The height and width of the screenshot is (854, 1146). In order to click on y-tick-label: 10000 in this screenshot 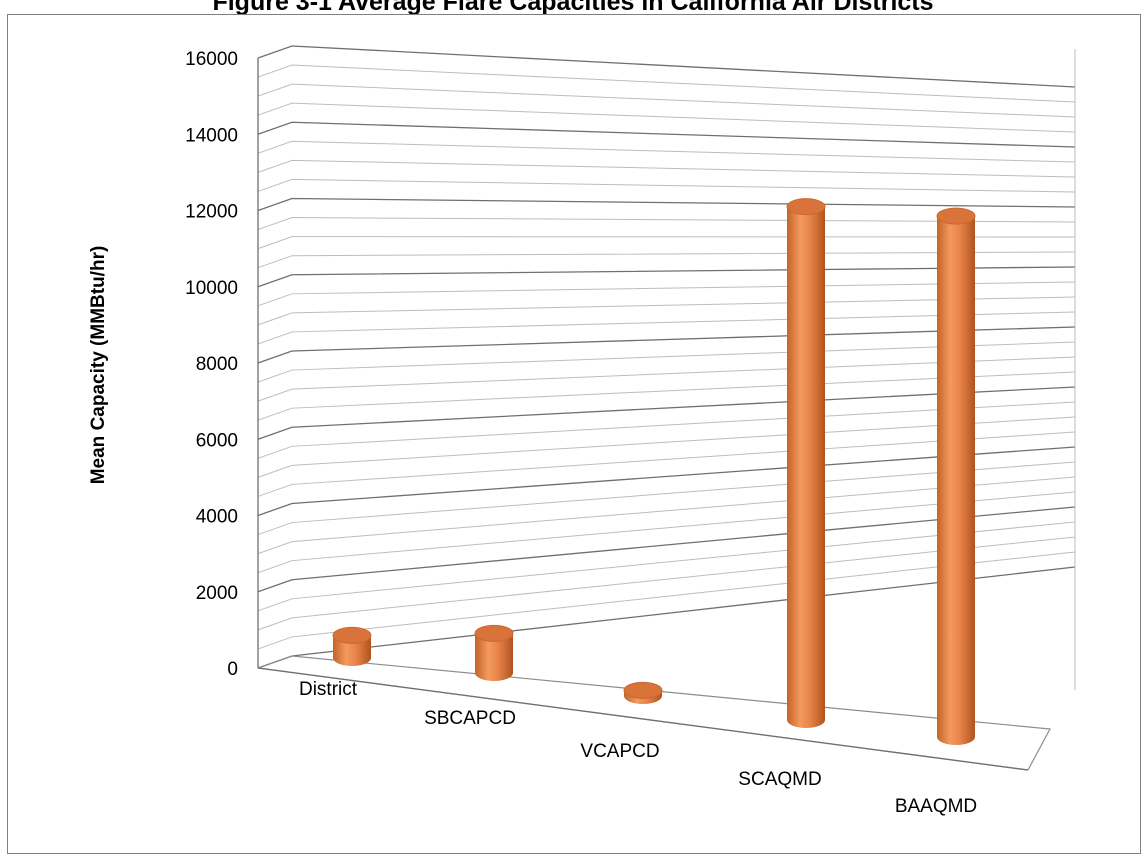, I will do `click(211, 288)`.